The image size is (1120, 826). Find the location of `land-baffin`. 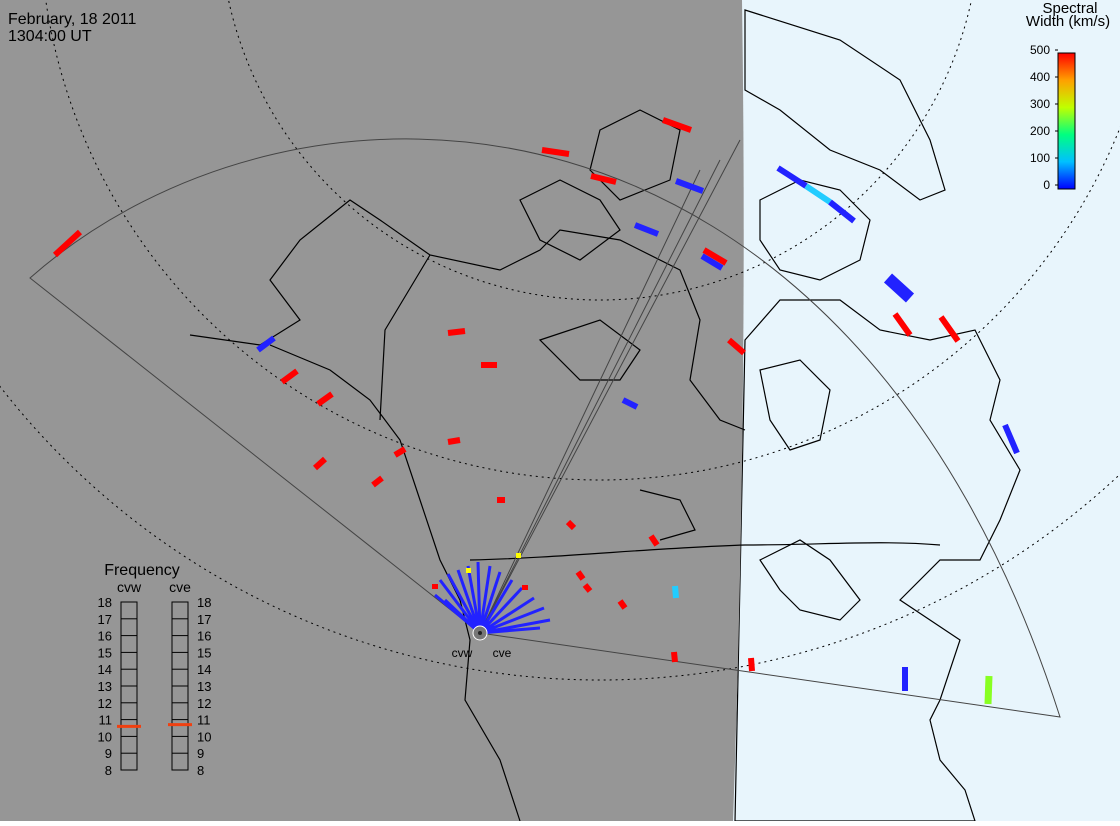

land-baffin is located at coordinates (815, 230).